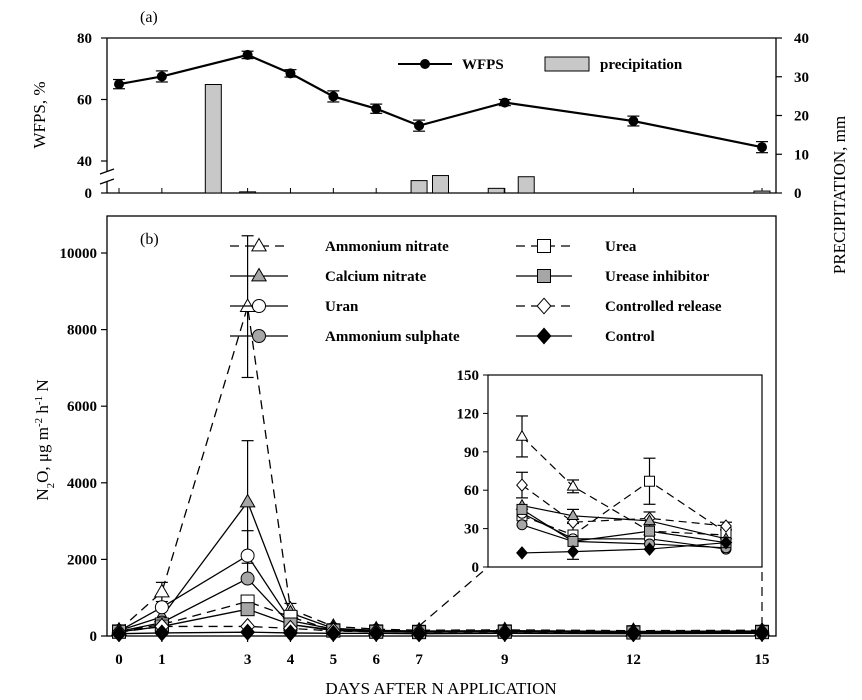  I want to click on legend-wfps-label: WFPS, so click(483, 65).